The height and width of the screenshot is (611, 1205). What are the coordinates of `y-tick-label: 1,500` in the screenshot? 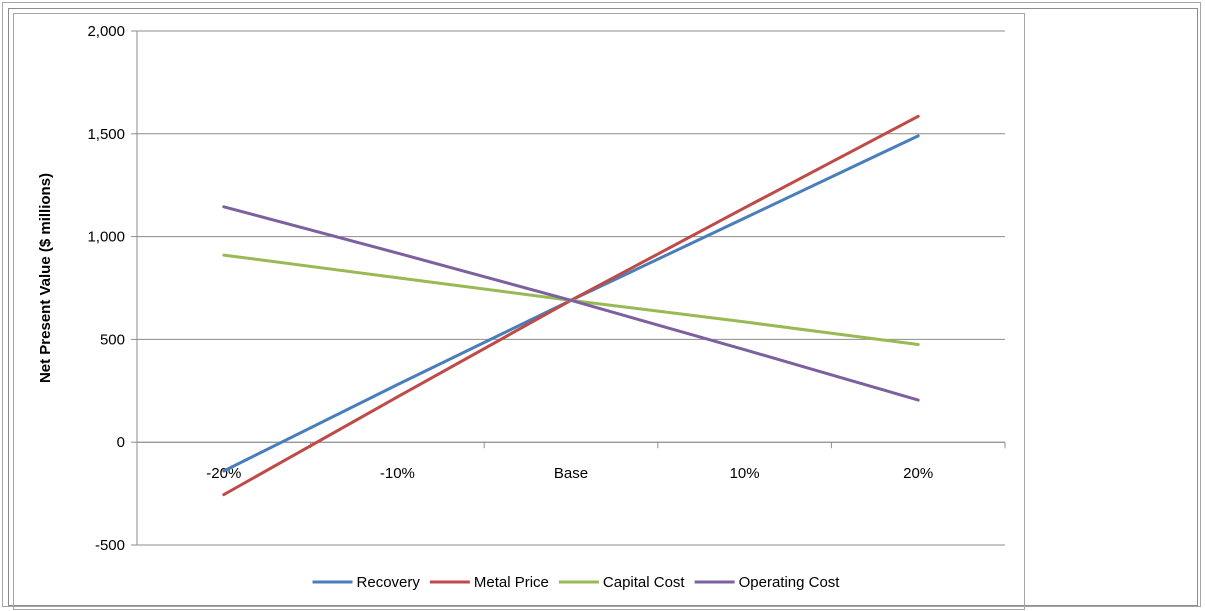 It's located at (106, 134).